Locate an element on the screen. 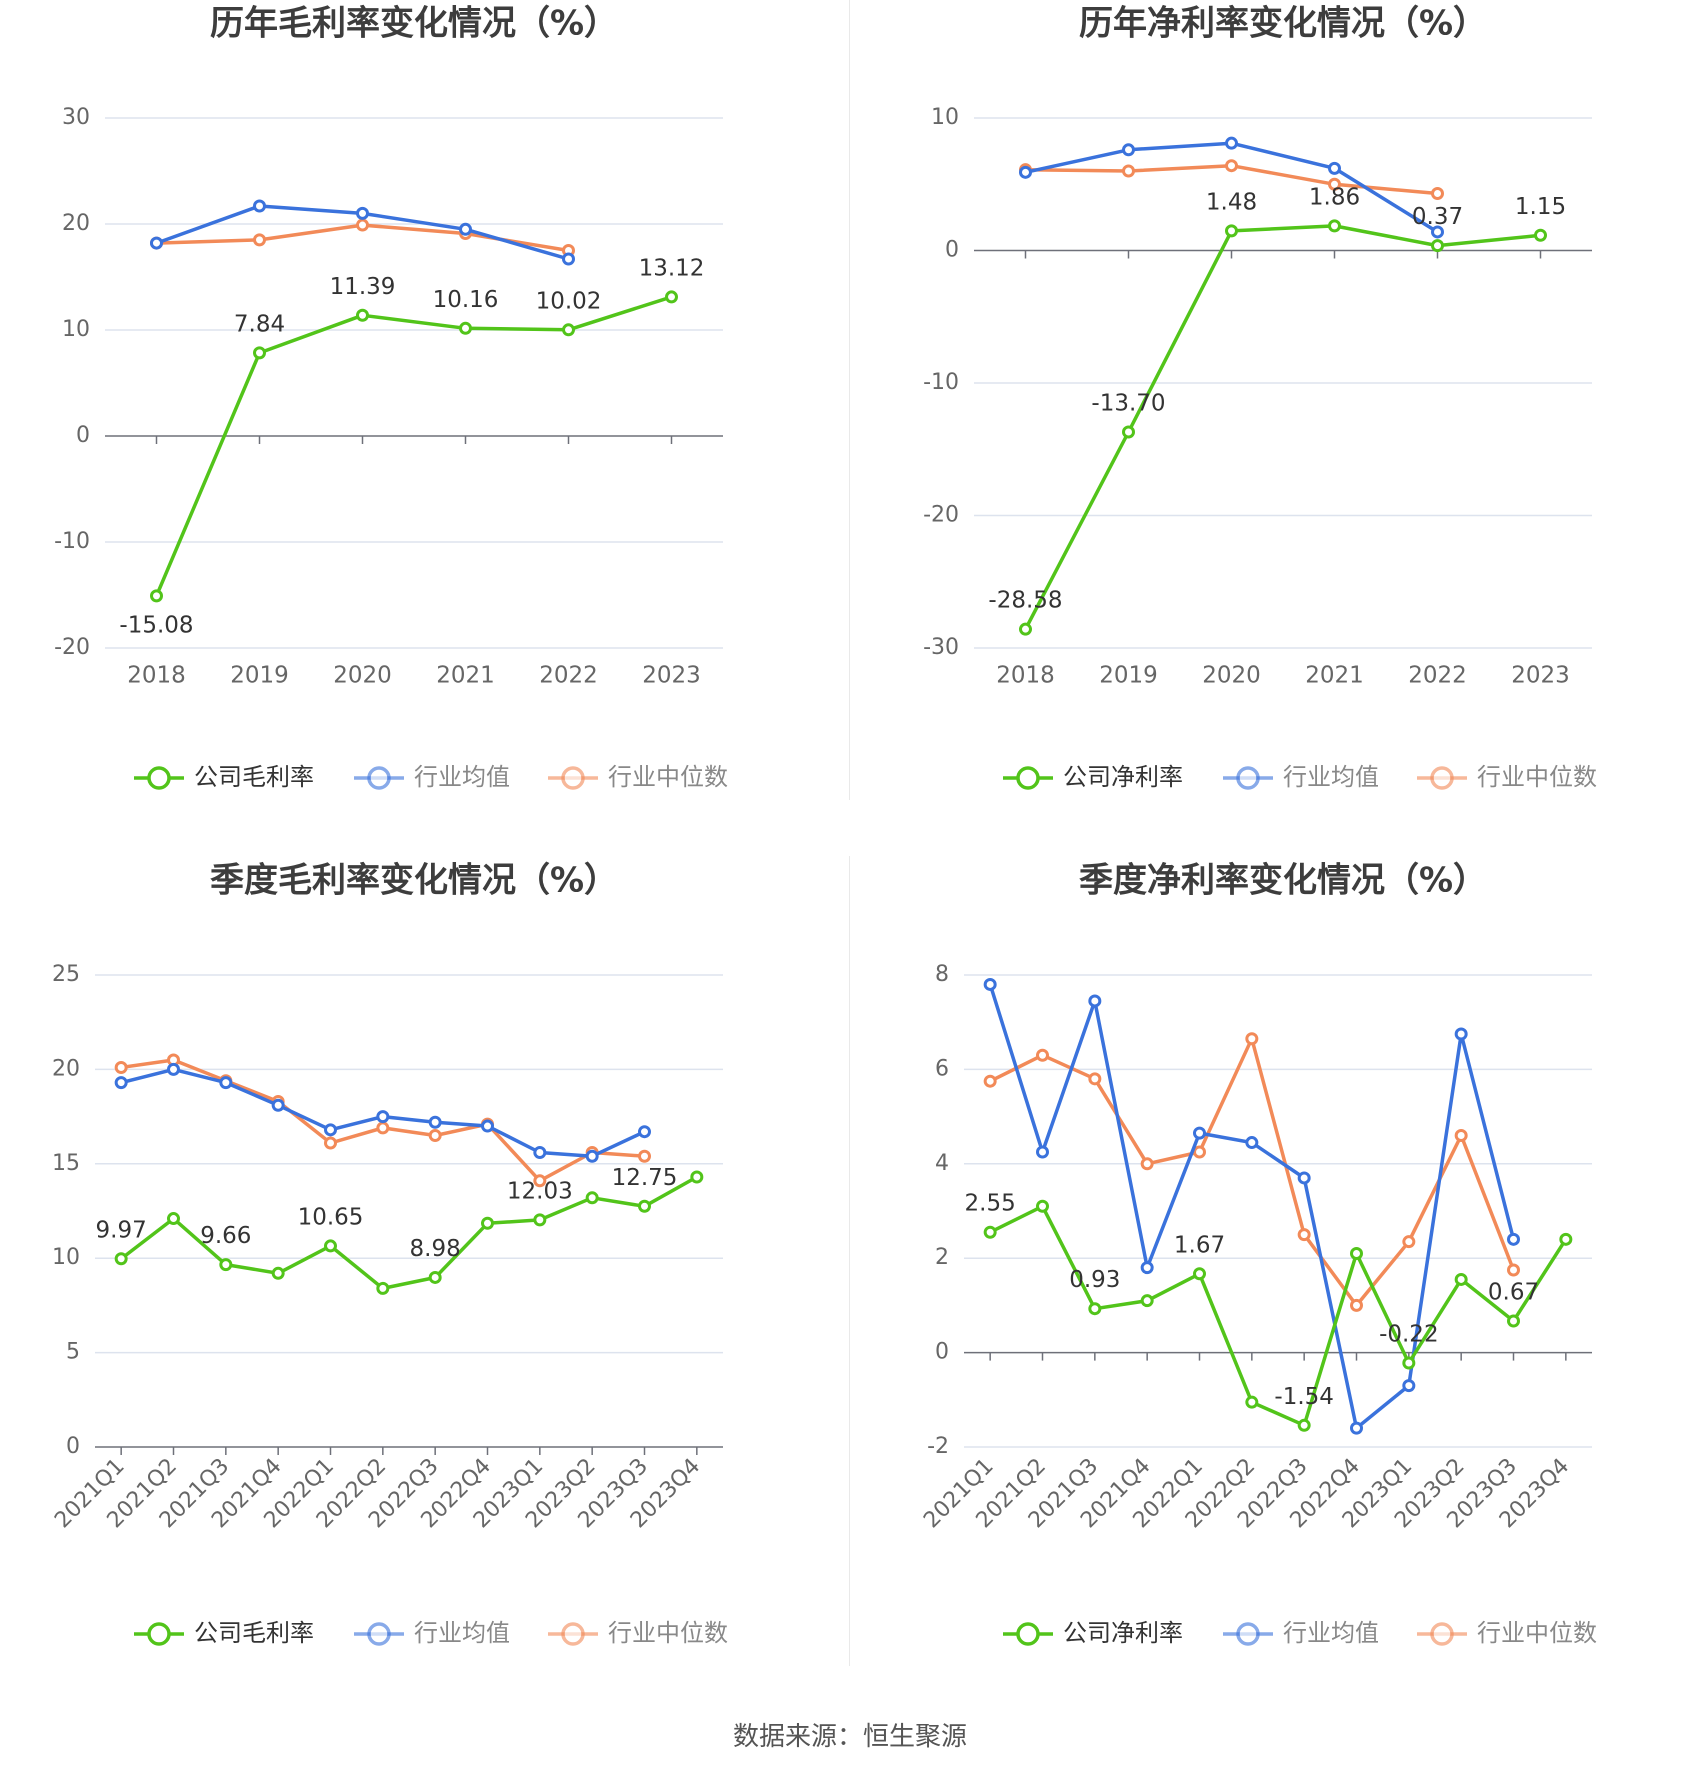  x-tick-label: 2018 is located at coordinates (156, 676).